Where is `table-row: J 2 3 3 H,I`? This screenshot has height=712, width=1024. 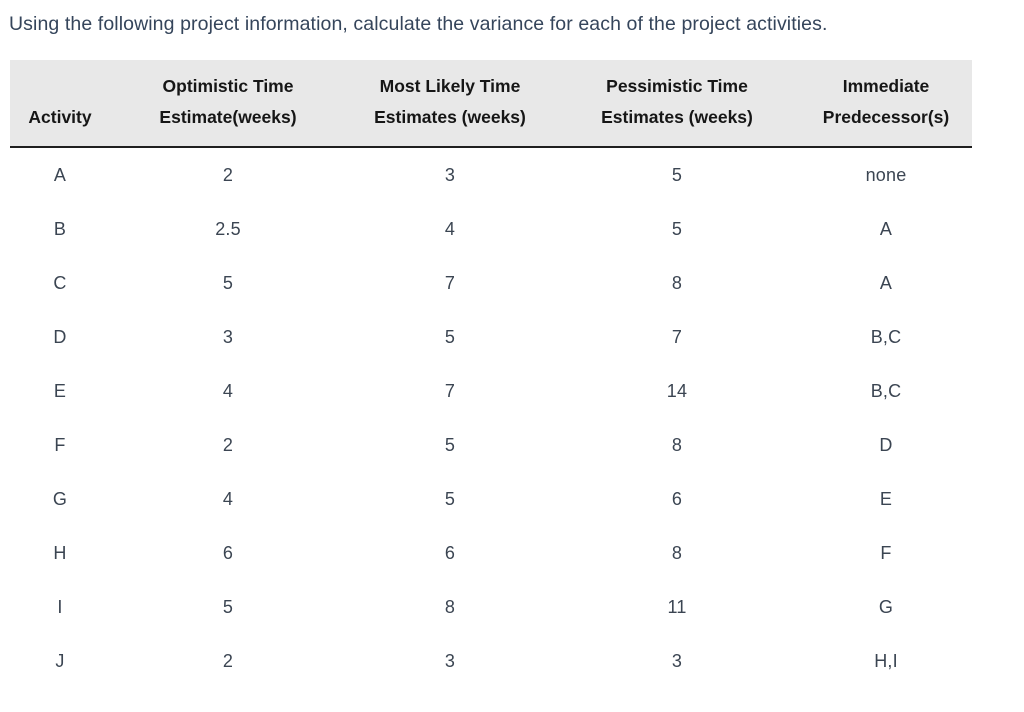
table-row: J 2 3 3 H,I is located at coordinates (491, 661).